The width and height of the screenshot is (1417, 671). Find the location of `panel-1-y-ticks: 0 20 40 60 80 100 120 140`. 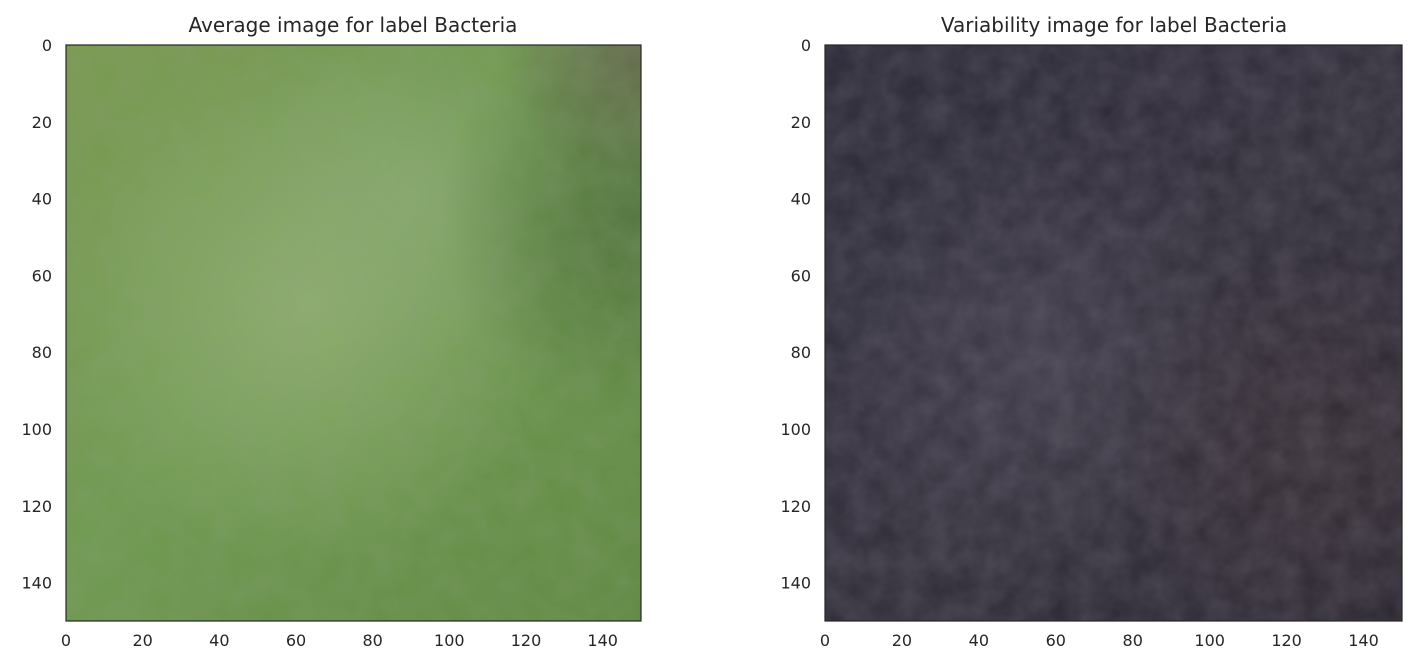

panel-1-y-ticks: 0 20 40 60 80 100 120 140 is located at coordinates (36, 314).